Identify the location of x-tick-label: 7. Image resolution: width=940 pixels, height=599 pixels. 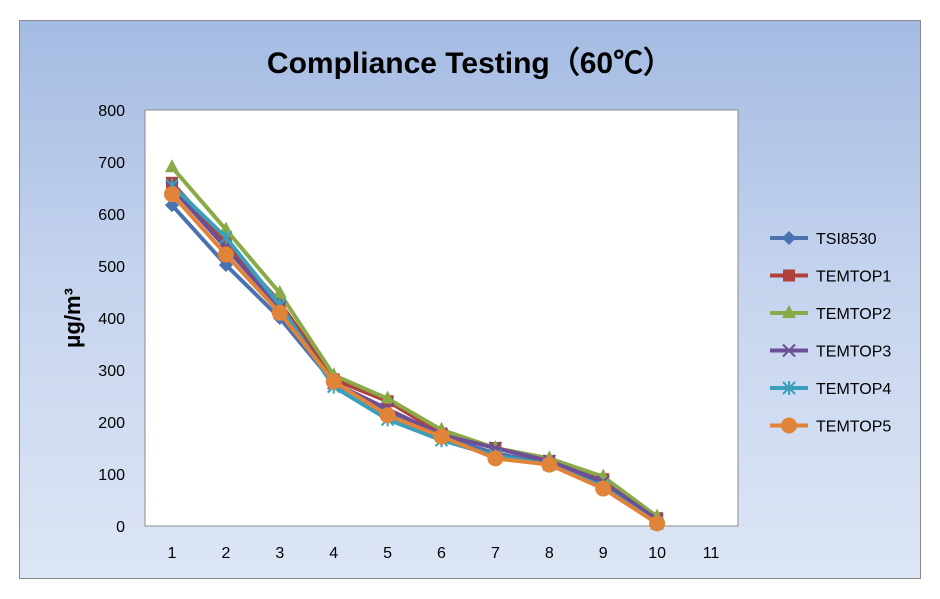
(495, 553).